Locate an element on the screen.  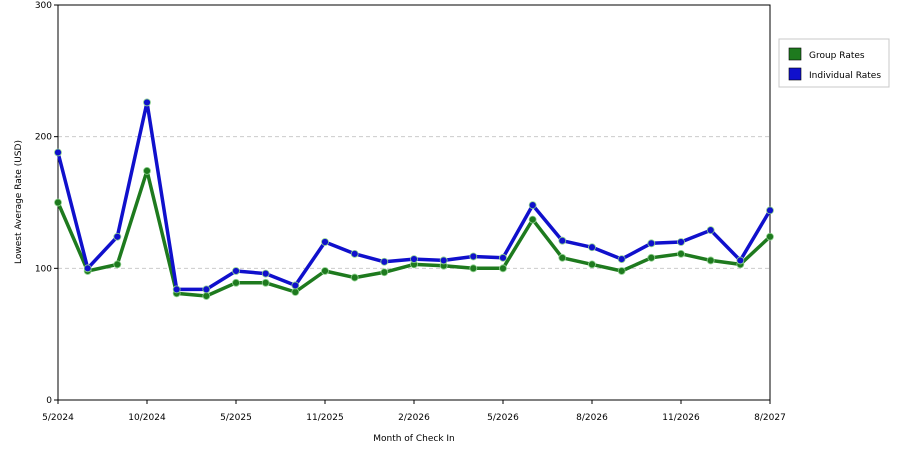
group-rates-legend-swatch is located at coordinates (795, 54).